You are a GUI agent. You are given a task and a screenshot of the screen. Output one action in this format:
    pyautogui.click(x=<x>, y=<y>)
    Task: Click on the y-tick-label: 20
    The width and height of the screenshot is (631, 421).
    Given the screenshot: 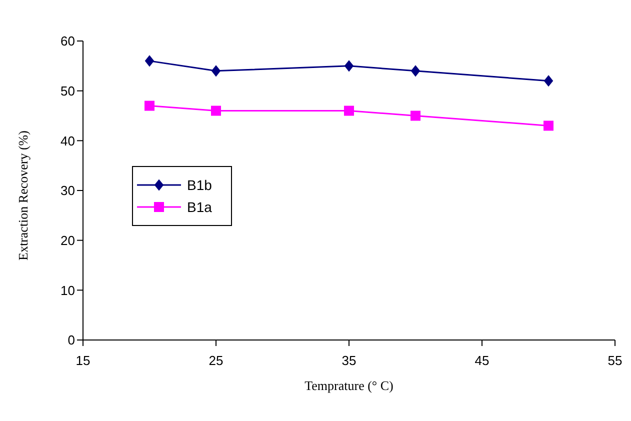 What is the action you would take?
    pyautogui.click(x=67, y=240)
    